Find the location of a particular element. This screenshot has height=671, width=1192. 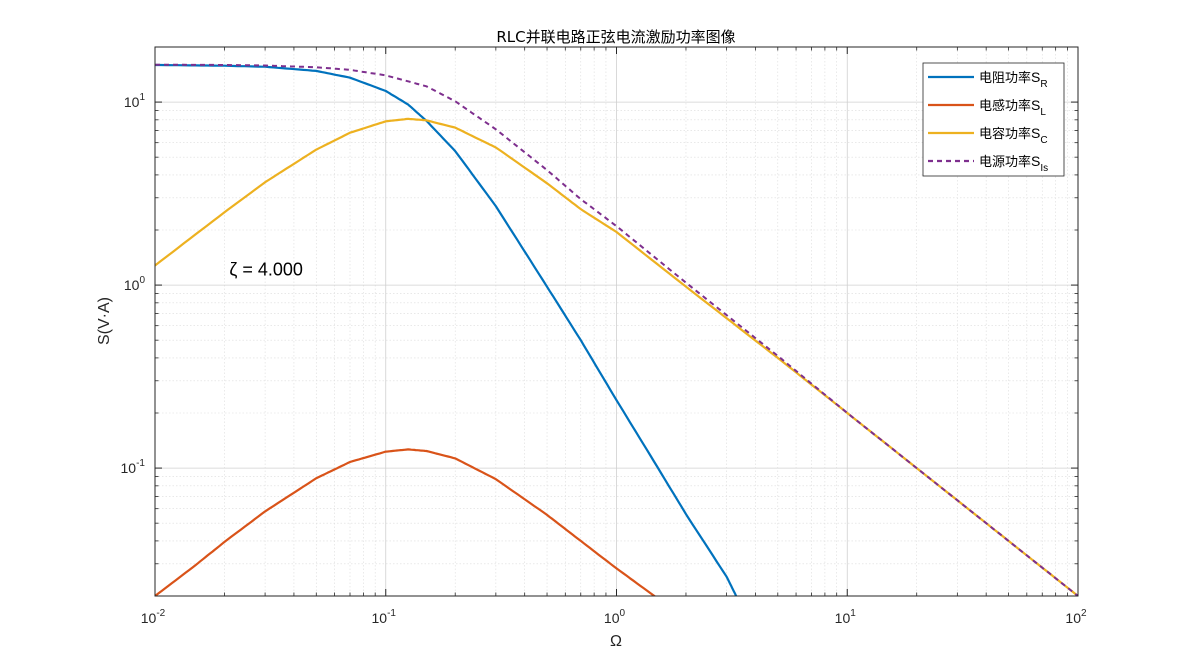

y-tick-label: 10⁰ is located at coordinates (135, 284).